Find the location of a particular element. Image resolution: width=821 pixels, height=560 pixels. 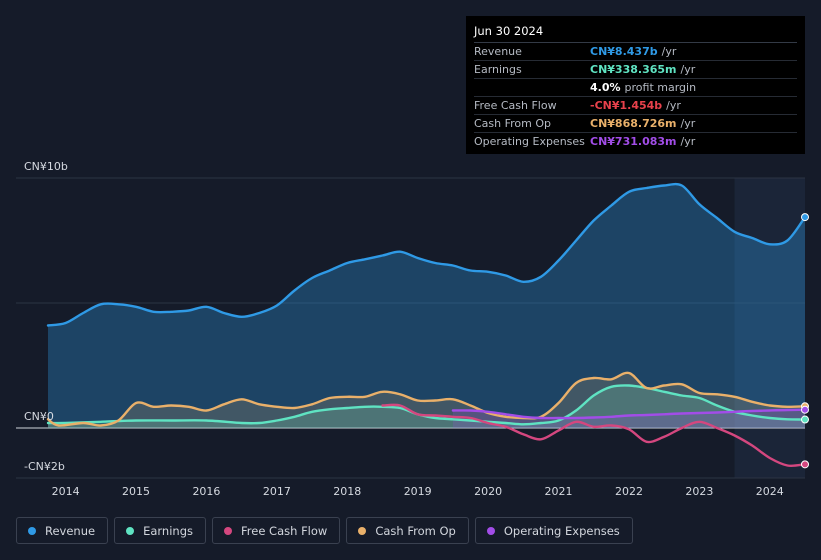

tooltip-value: CN¥868.726m is located at coordinates (633, 123).